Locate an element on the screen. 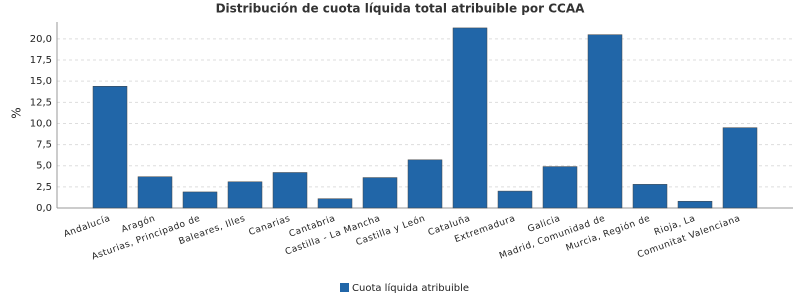 The image size is (800, 304). y-tick-label: 0,0 is located at coordinates (44, 208).